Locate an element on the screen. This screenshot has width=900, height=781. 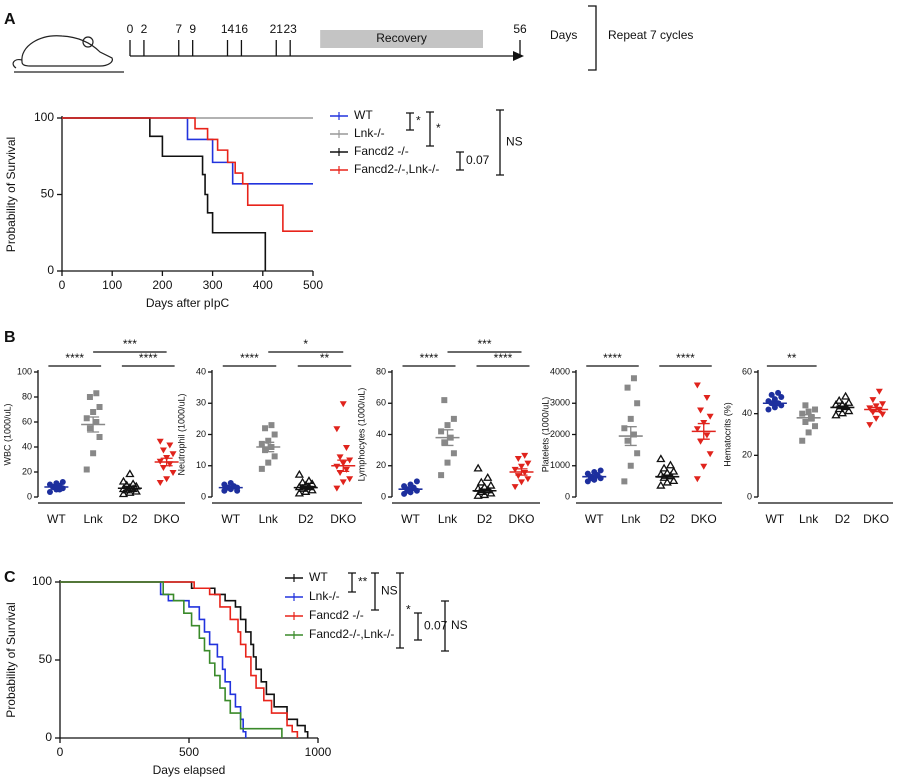
y-tick-label: 3000 is located at coordinates (560, 403).